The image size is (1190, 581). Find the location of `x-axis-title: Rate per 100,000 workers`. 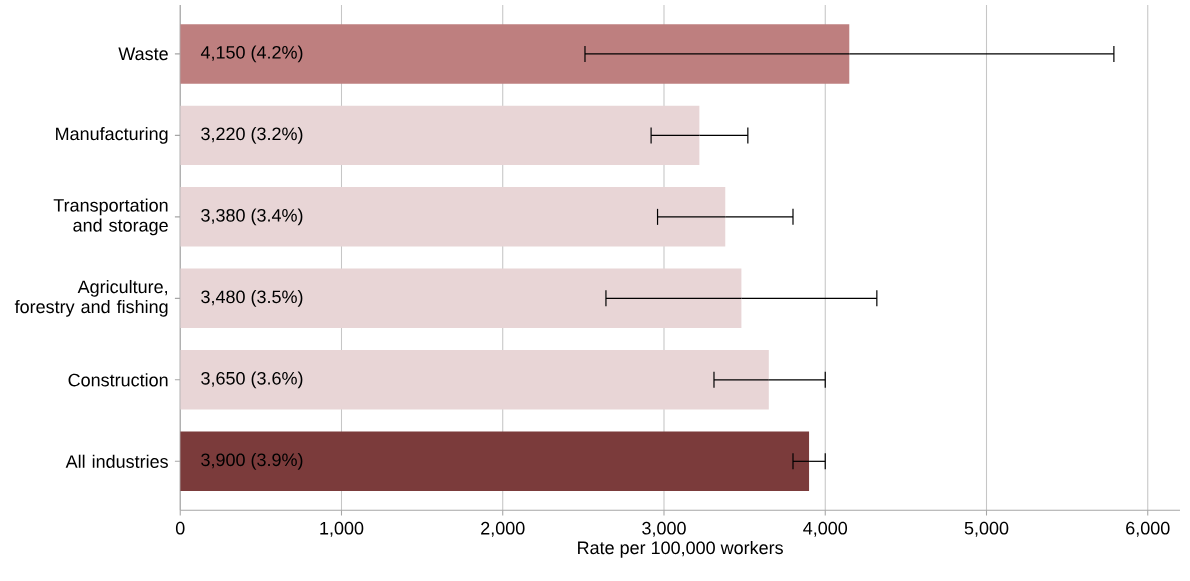

x-axis-title: Rate per 100,000 workers is located at coordinates (680, 549).